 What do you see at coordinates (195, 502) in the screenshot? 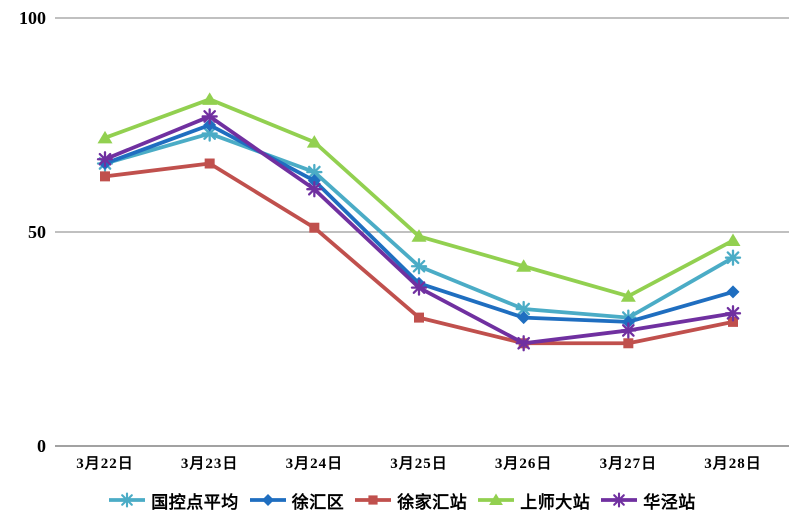
I see `legend-label-0: 国控点平均` at bounding box center [195, 502].